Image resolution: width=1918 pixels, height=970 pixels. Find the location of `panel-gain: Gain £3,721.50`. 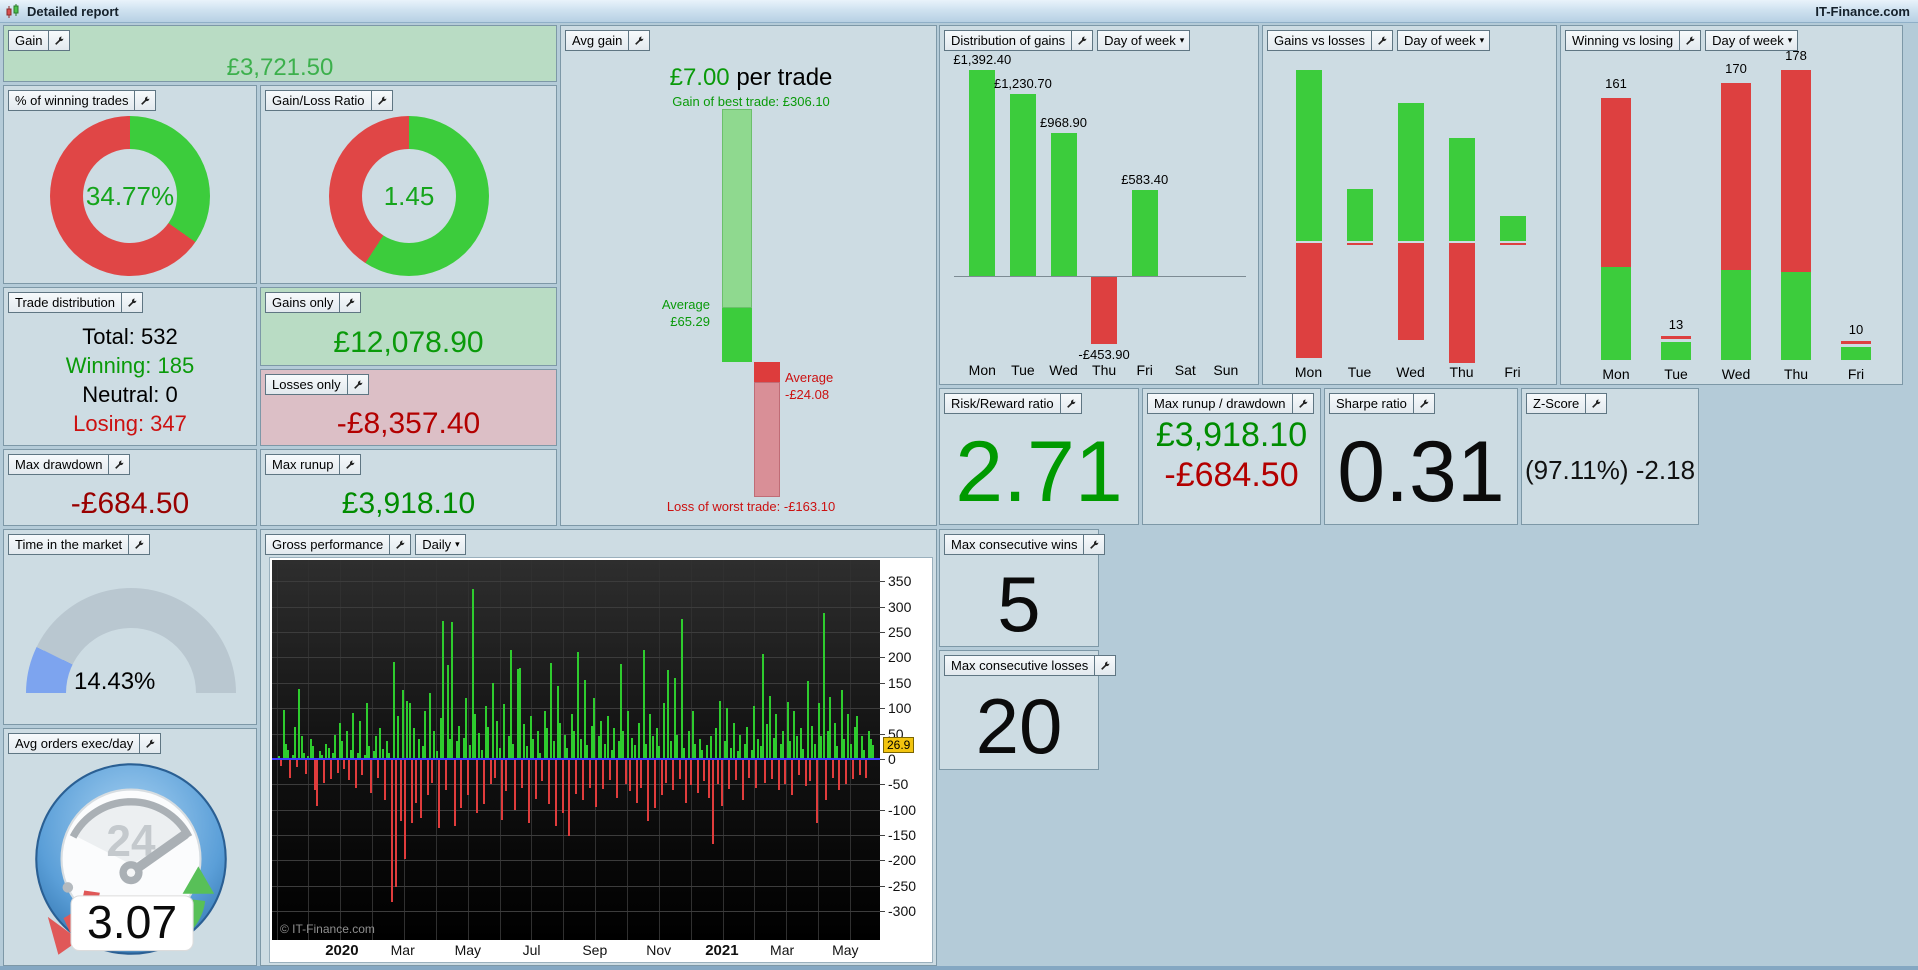

panel-gain: Gain £3,721.50 is located at coordinates (280, 53).